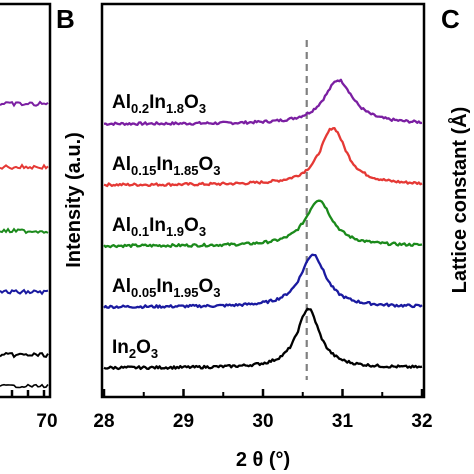  I want to click on panel-letter-b: B, so click(65, 19).